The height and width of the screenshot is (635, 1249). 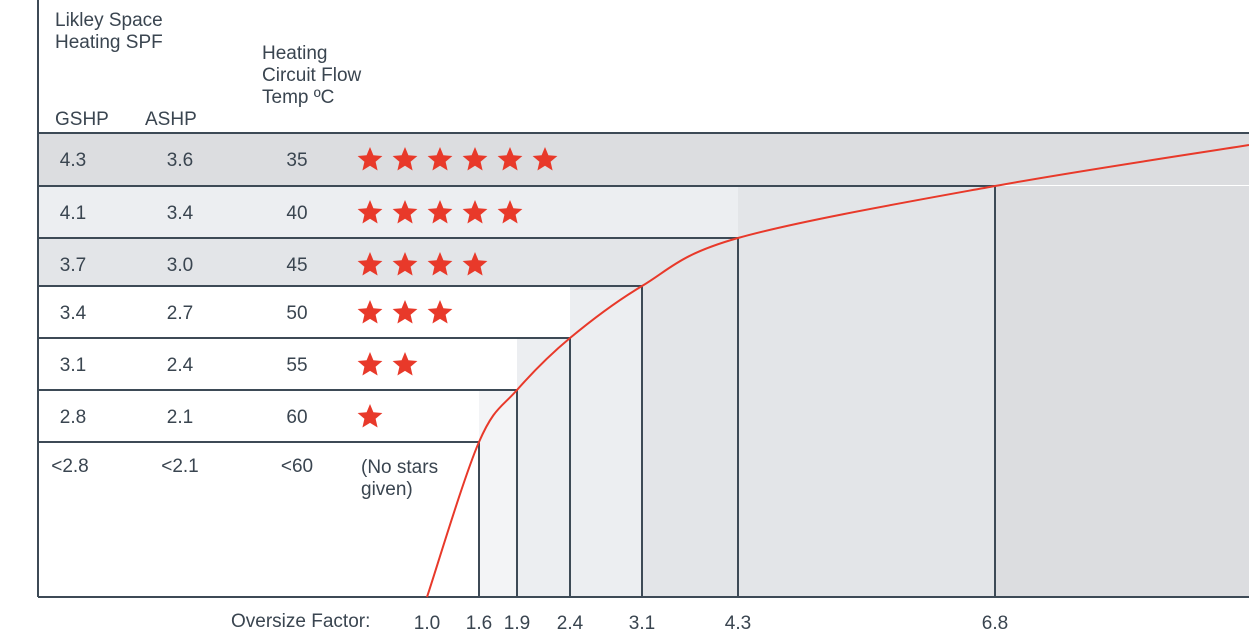 I want to click on x-tick-label: 1.6, so click(x=479, y=623).